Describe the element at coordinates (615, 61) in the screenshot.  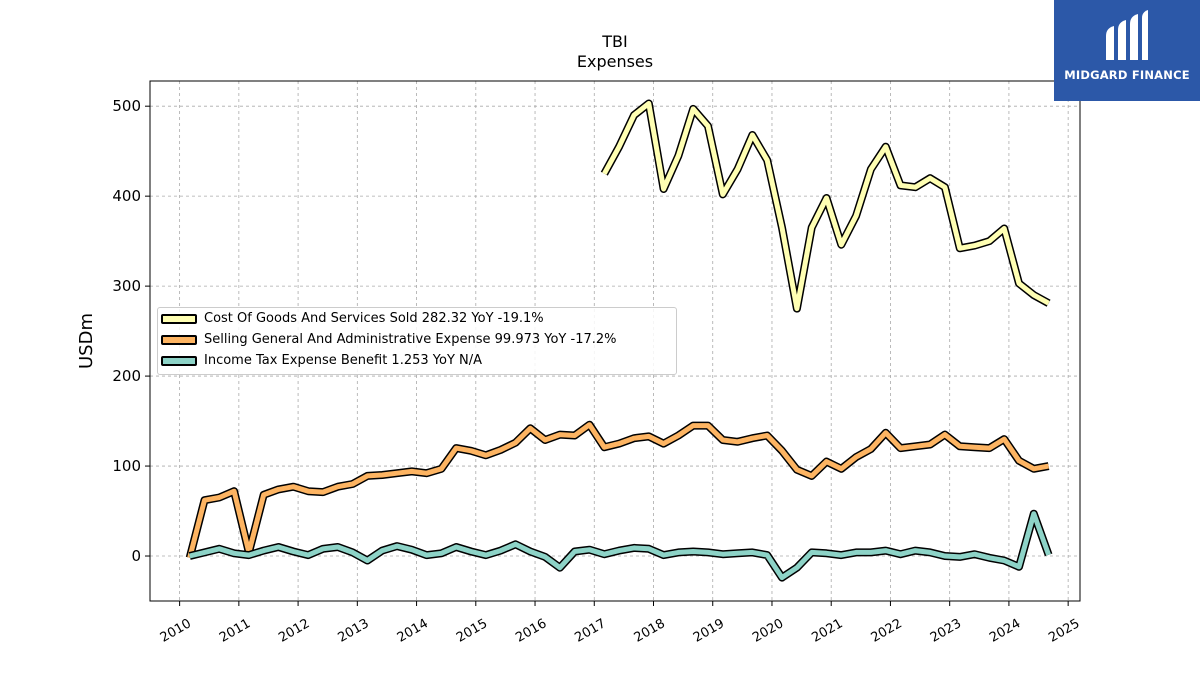
I see `chart-subtitle: Expenses` at that location.